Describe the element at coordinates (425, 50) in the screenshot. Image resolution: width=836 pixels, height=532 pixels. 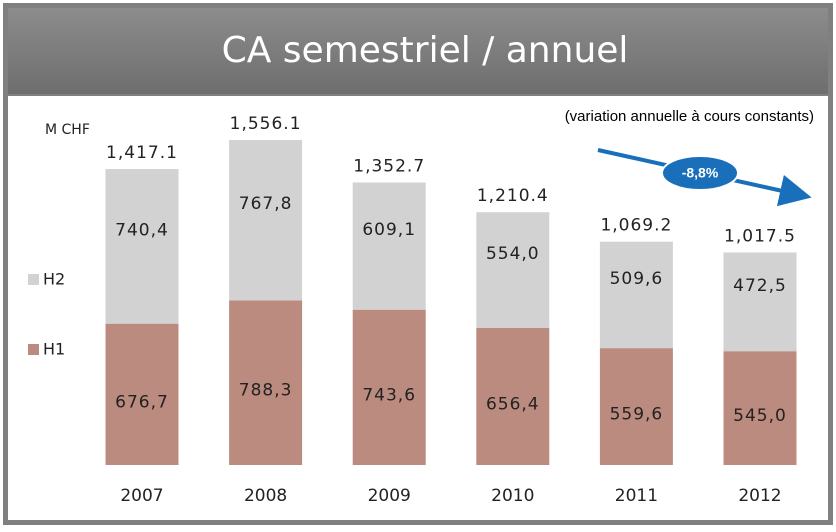
I see `chart-title: CA semestriel / annuel` at that location.